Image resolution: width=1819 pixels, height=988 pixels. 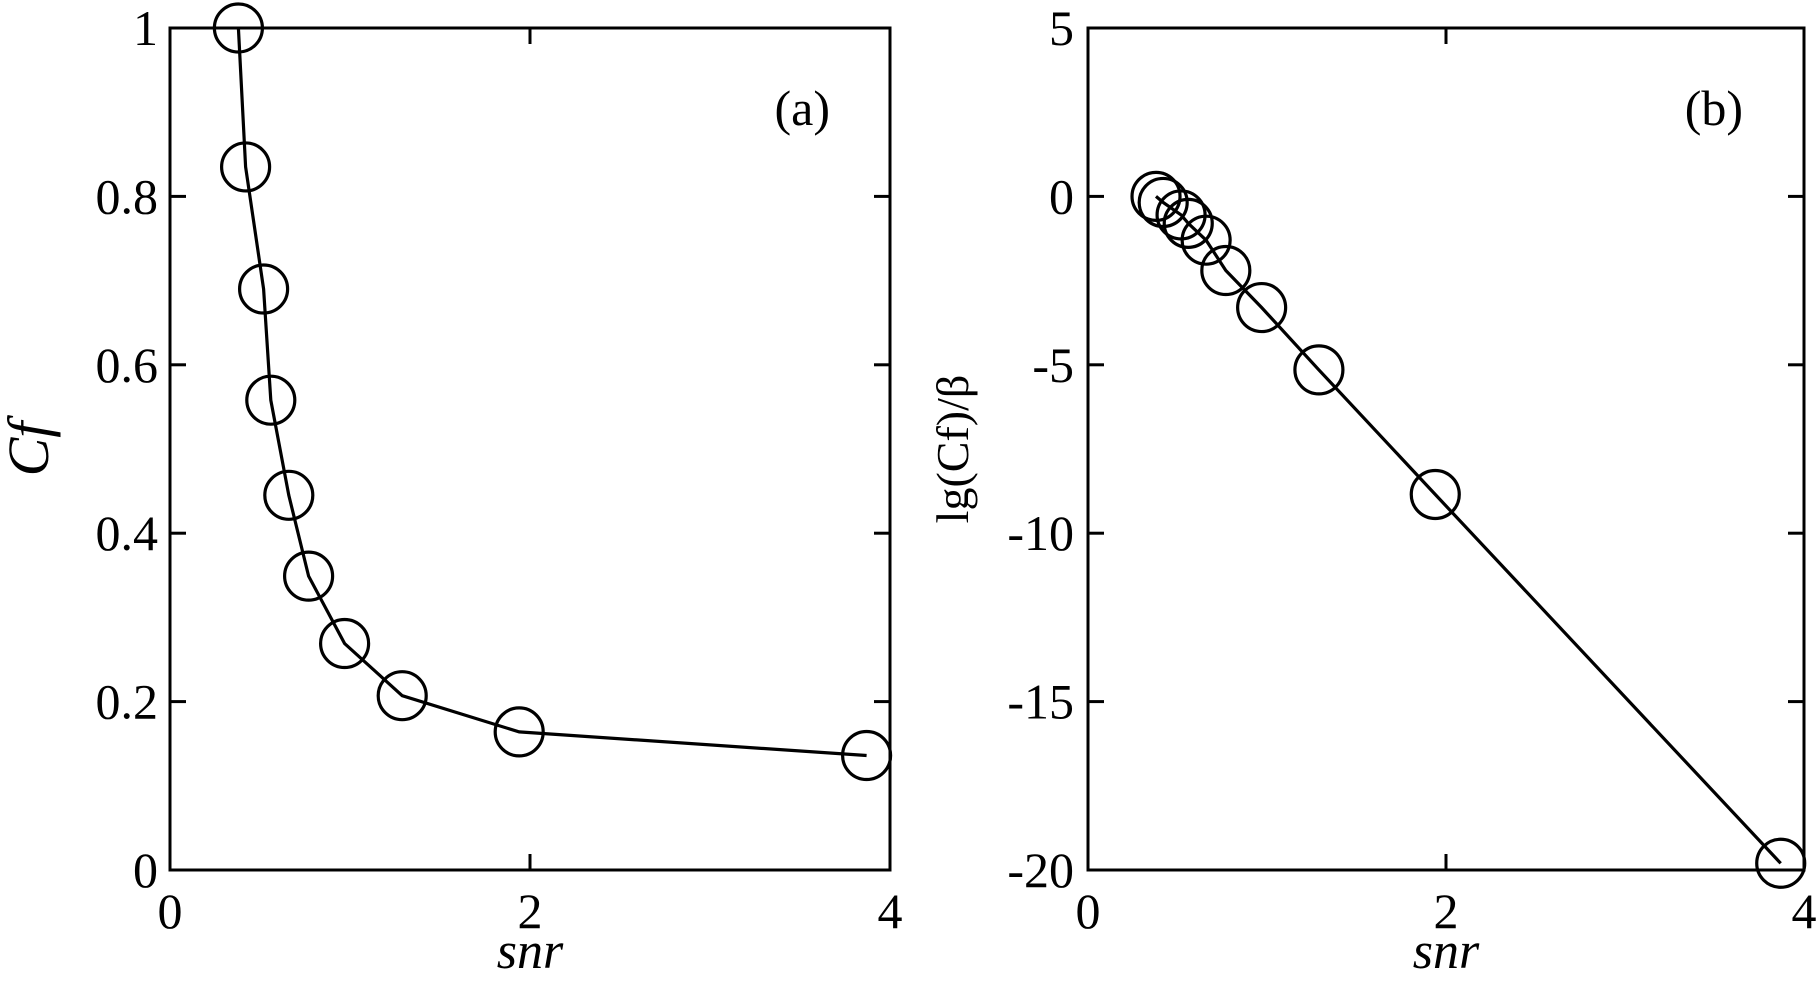 I want to click on y-tick-label-b: -20, so click(x=1040, y=870).